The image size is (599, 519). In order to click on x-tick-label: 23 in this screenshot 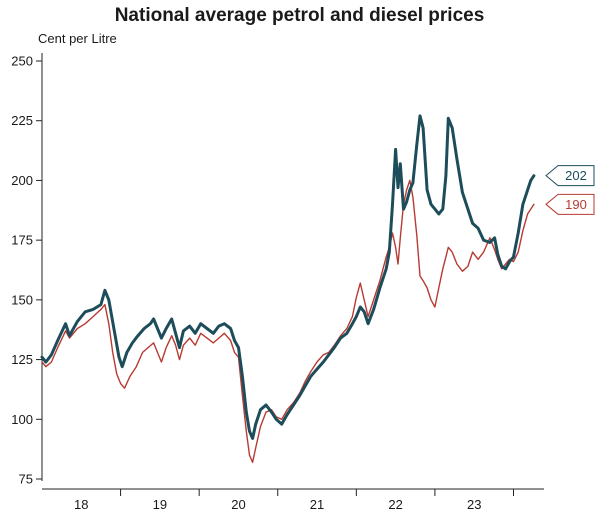, I will do `click(474, 504)`.